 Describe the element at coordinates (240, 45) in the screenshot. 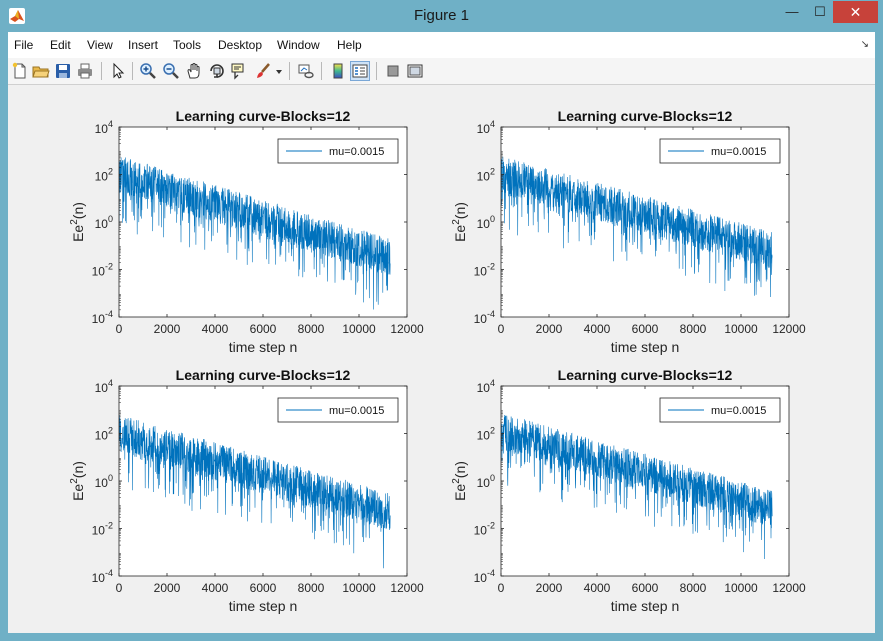

I see `menu-desktop: Desktop` at that location.